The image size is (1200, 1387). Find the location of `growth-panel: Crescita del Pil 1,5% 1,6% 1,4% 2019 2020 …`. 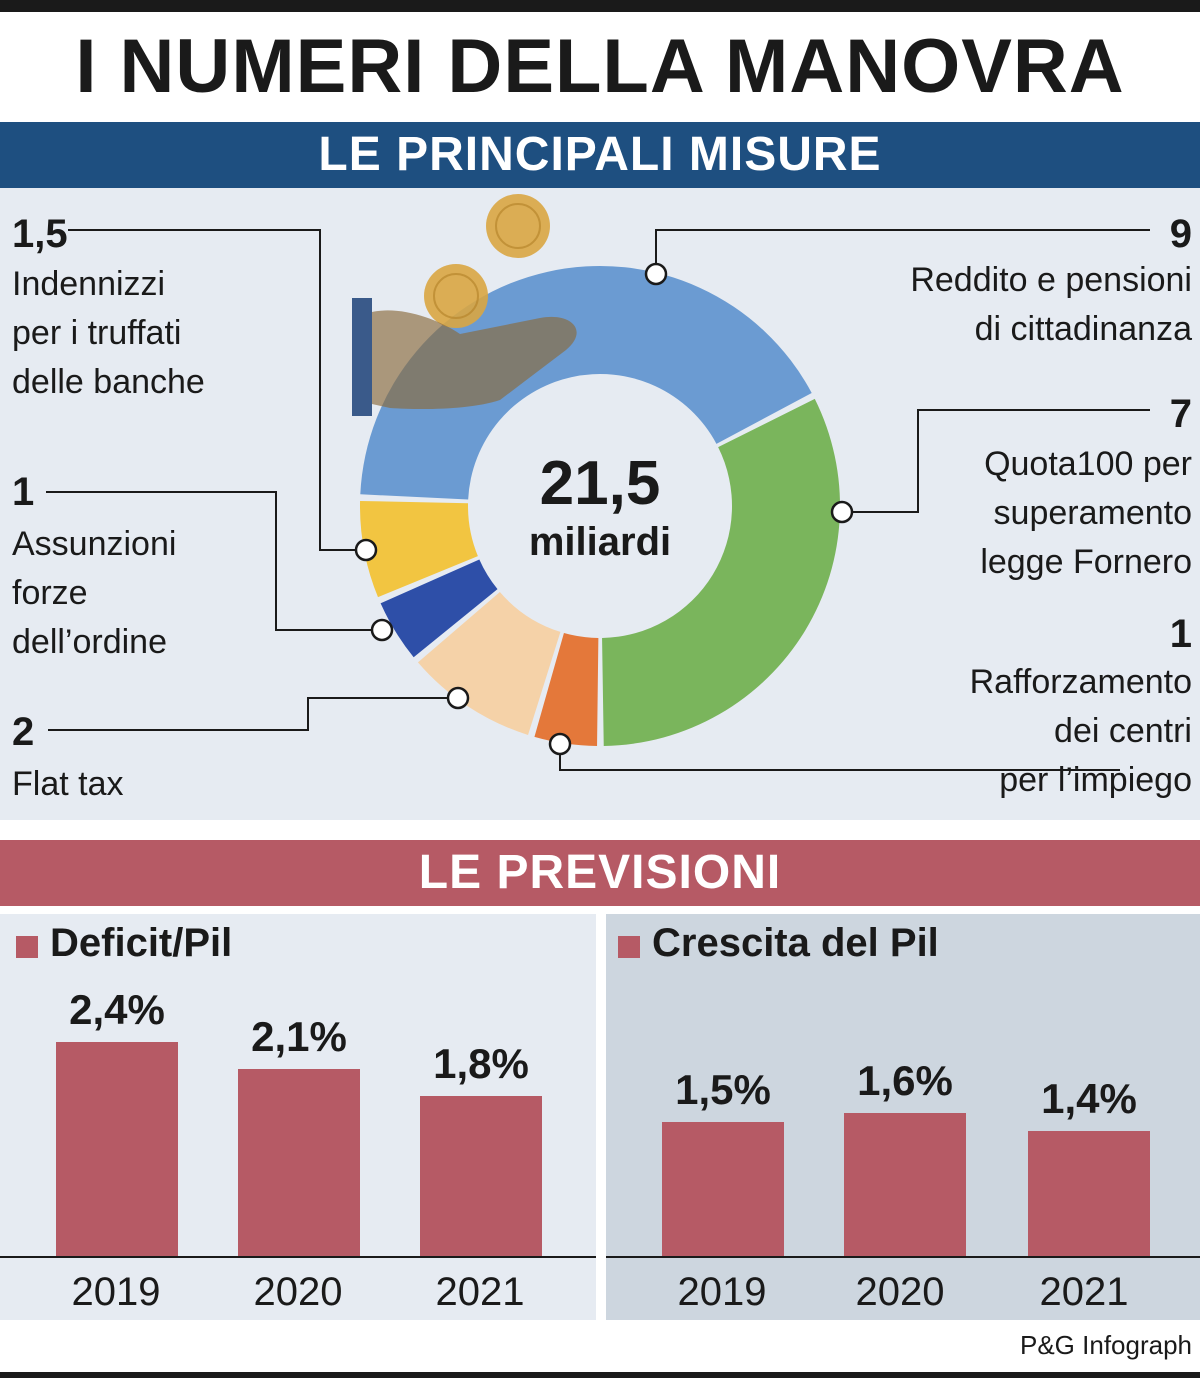

growth-panel: Crescita del Pil 1,5% 1,6% 1,4% 2019 2020 … is located at coordinates (903, 1117).